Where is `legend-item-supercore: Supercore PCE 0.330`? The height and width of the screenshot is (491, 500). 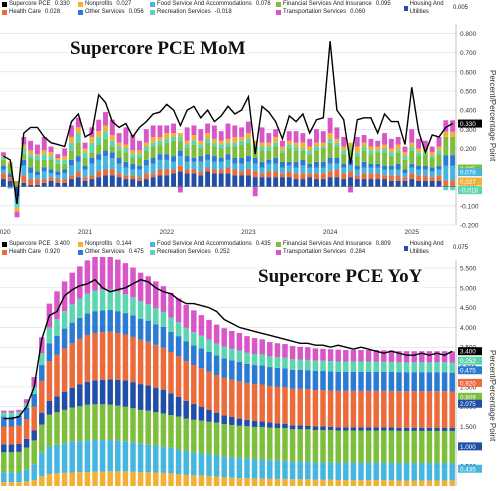
legend-item-supercore: Supercore PCE 0.330 is located at coordinates (36, 4).